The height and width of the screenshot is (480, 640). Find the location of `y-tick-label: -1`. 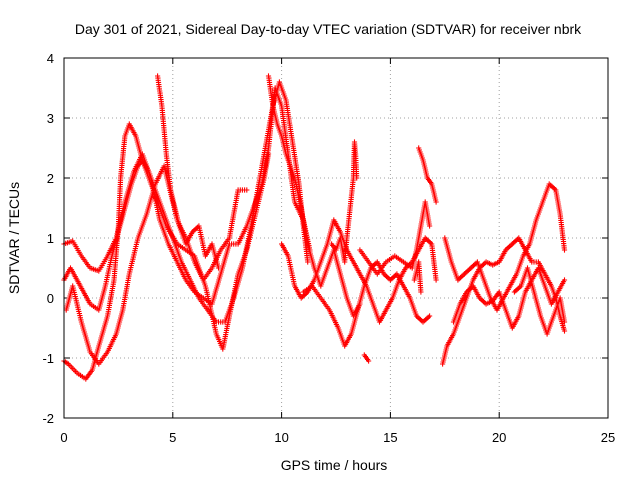

y-tick-label: -1 is located at coordinates (48, 358).